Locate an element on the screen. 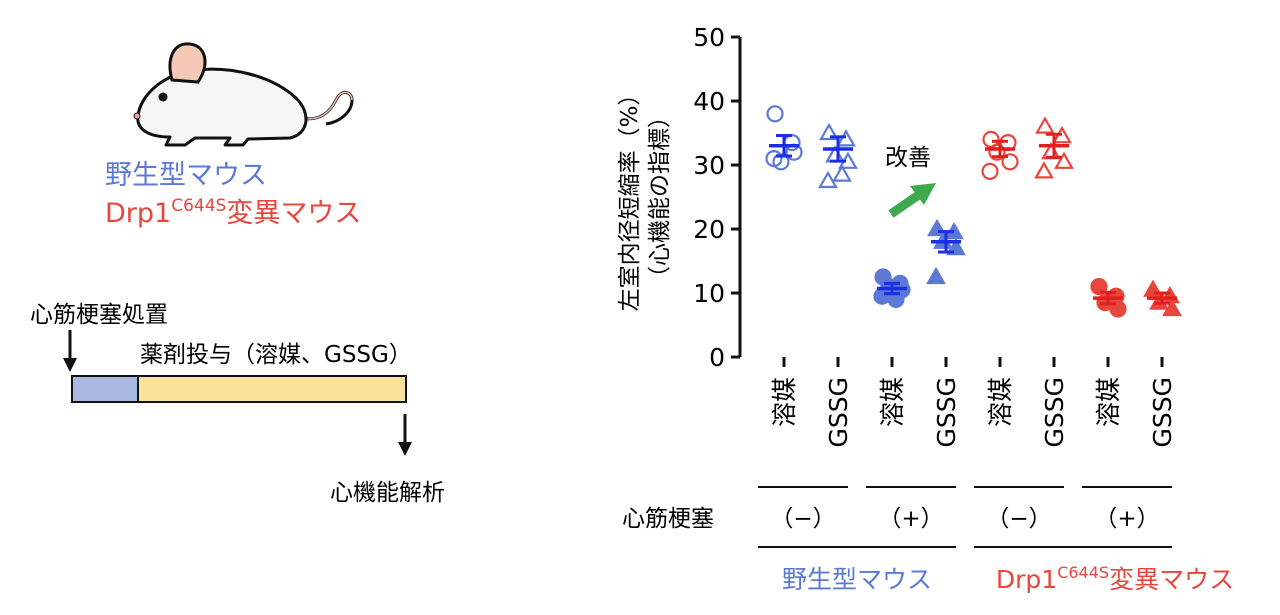 This screenshot has height=615, width=1280. timeline-bar-drug is located at coordinates (272, 389).